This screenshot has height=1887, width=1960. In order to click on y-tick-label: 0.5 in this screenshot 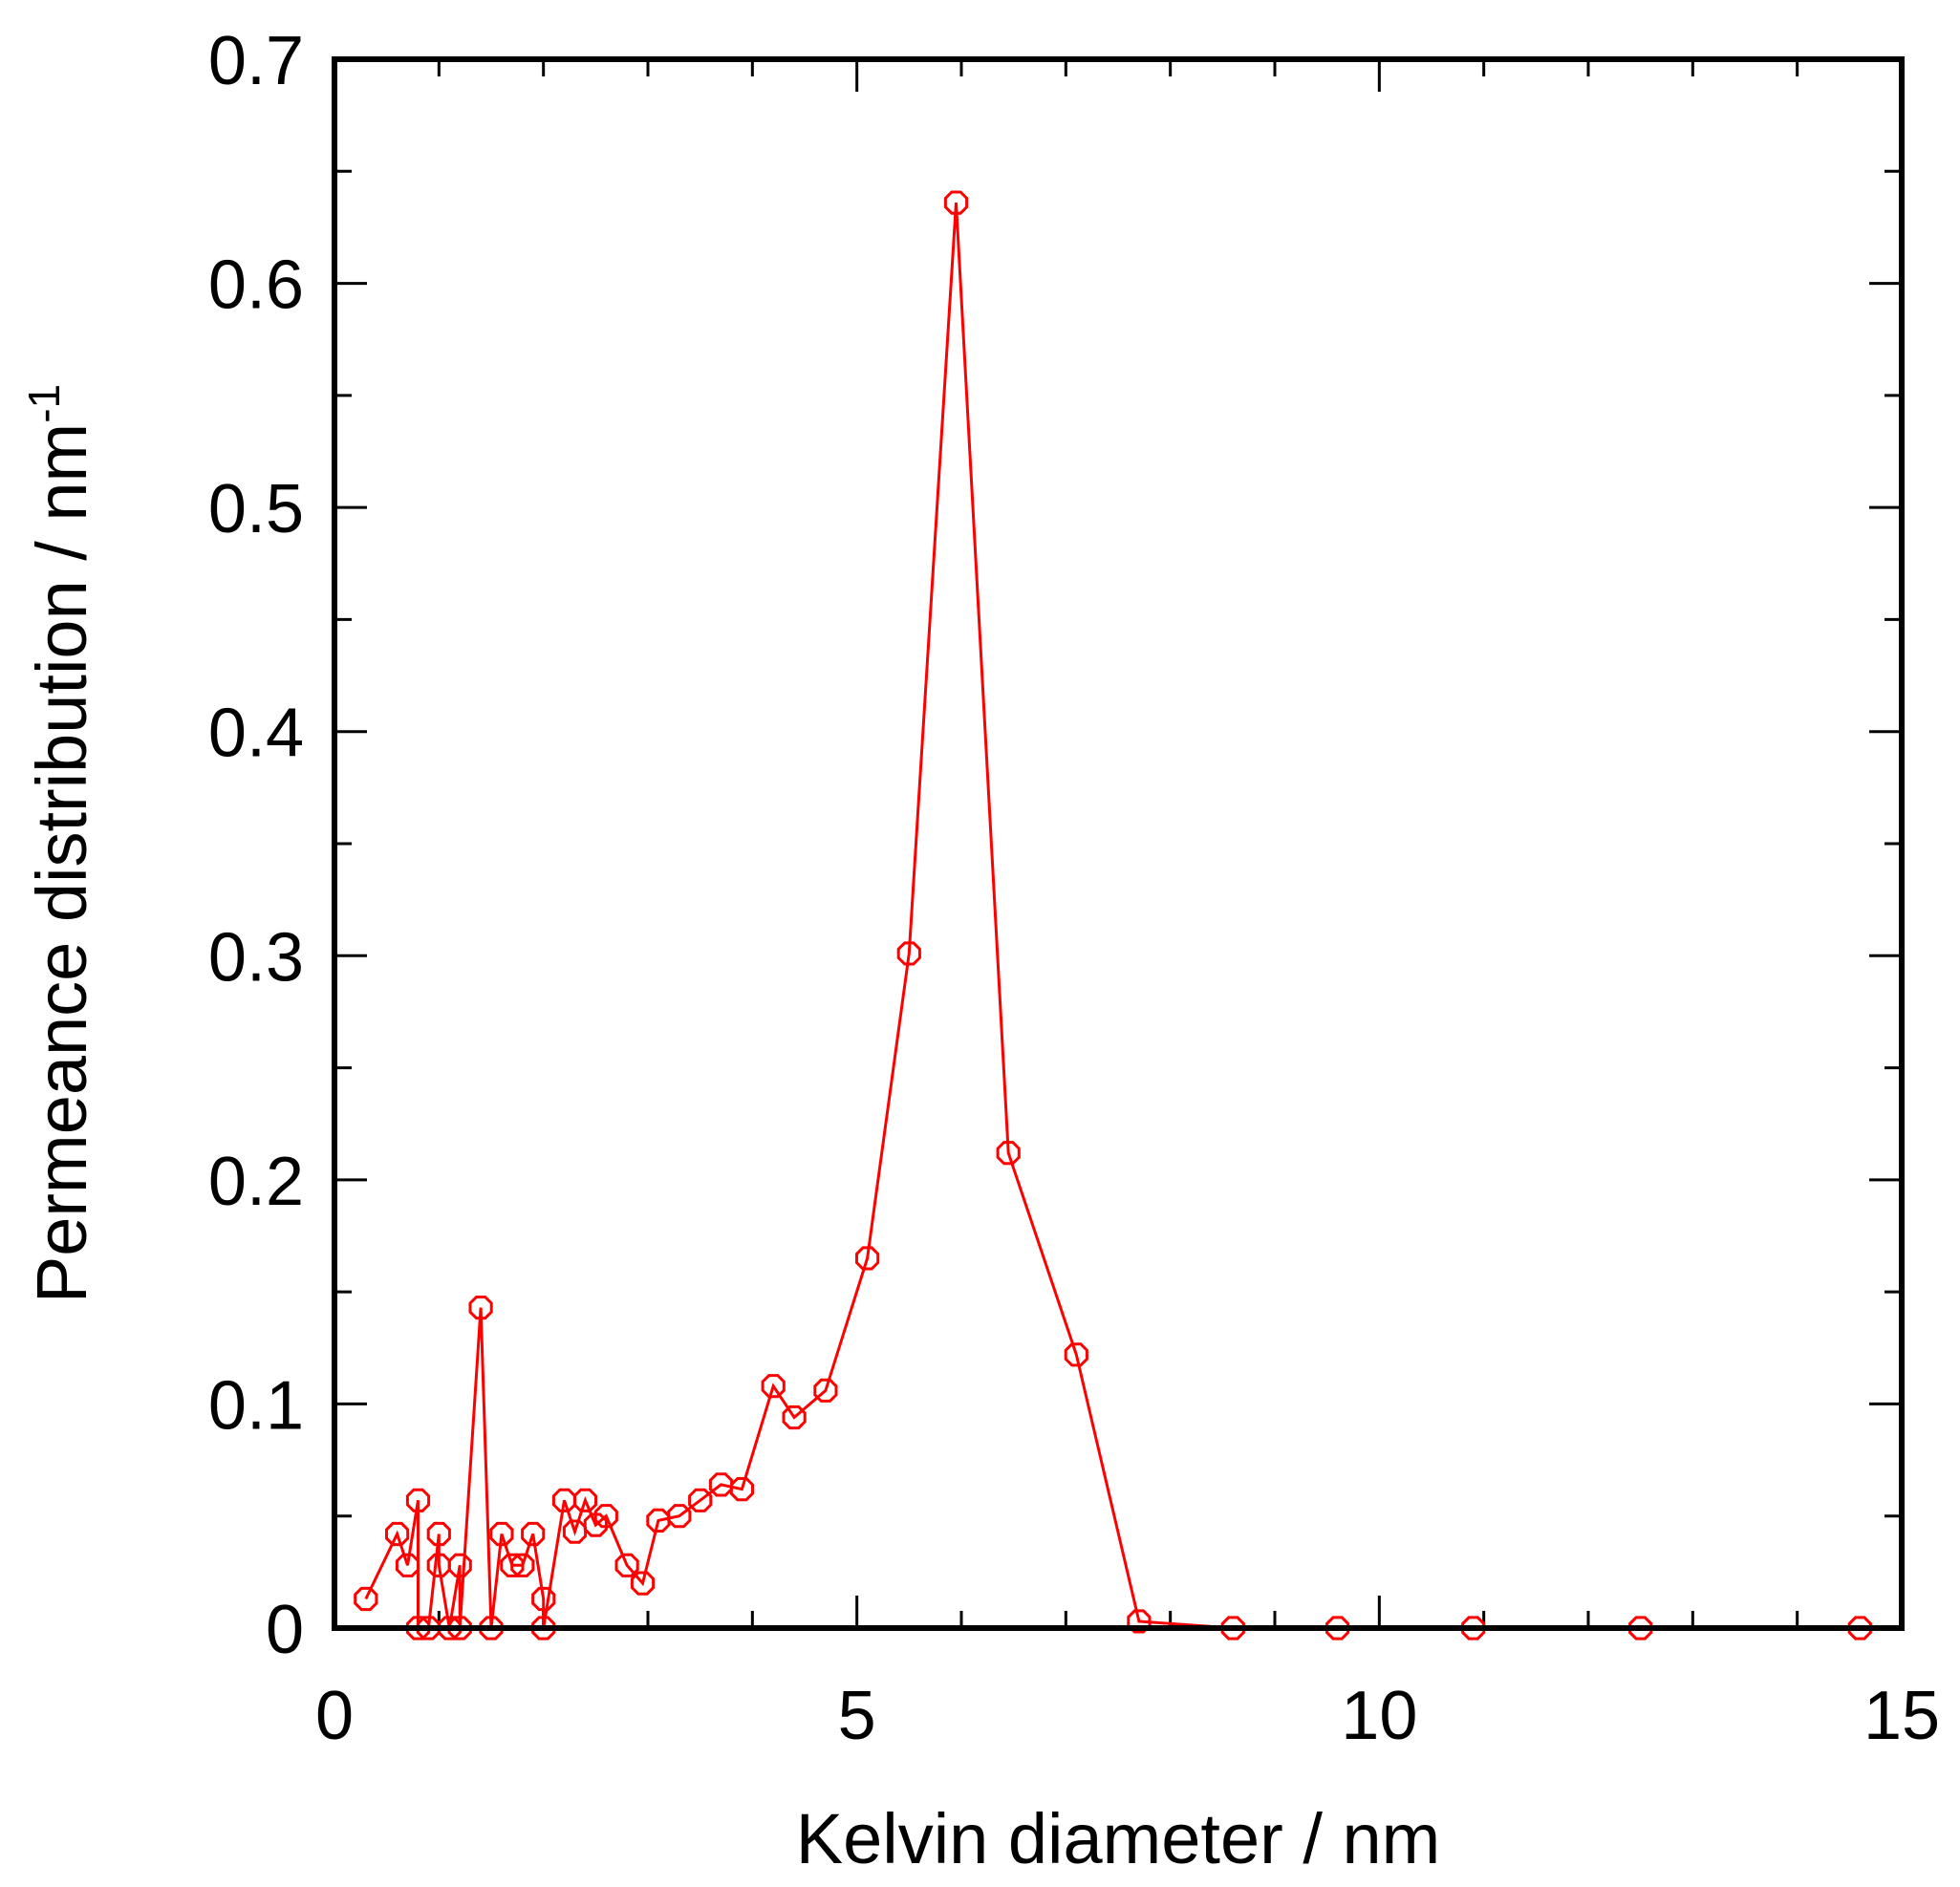, I will do `click(256, 509)`.